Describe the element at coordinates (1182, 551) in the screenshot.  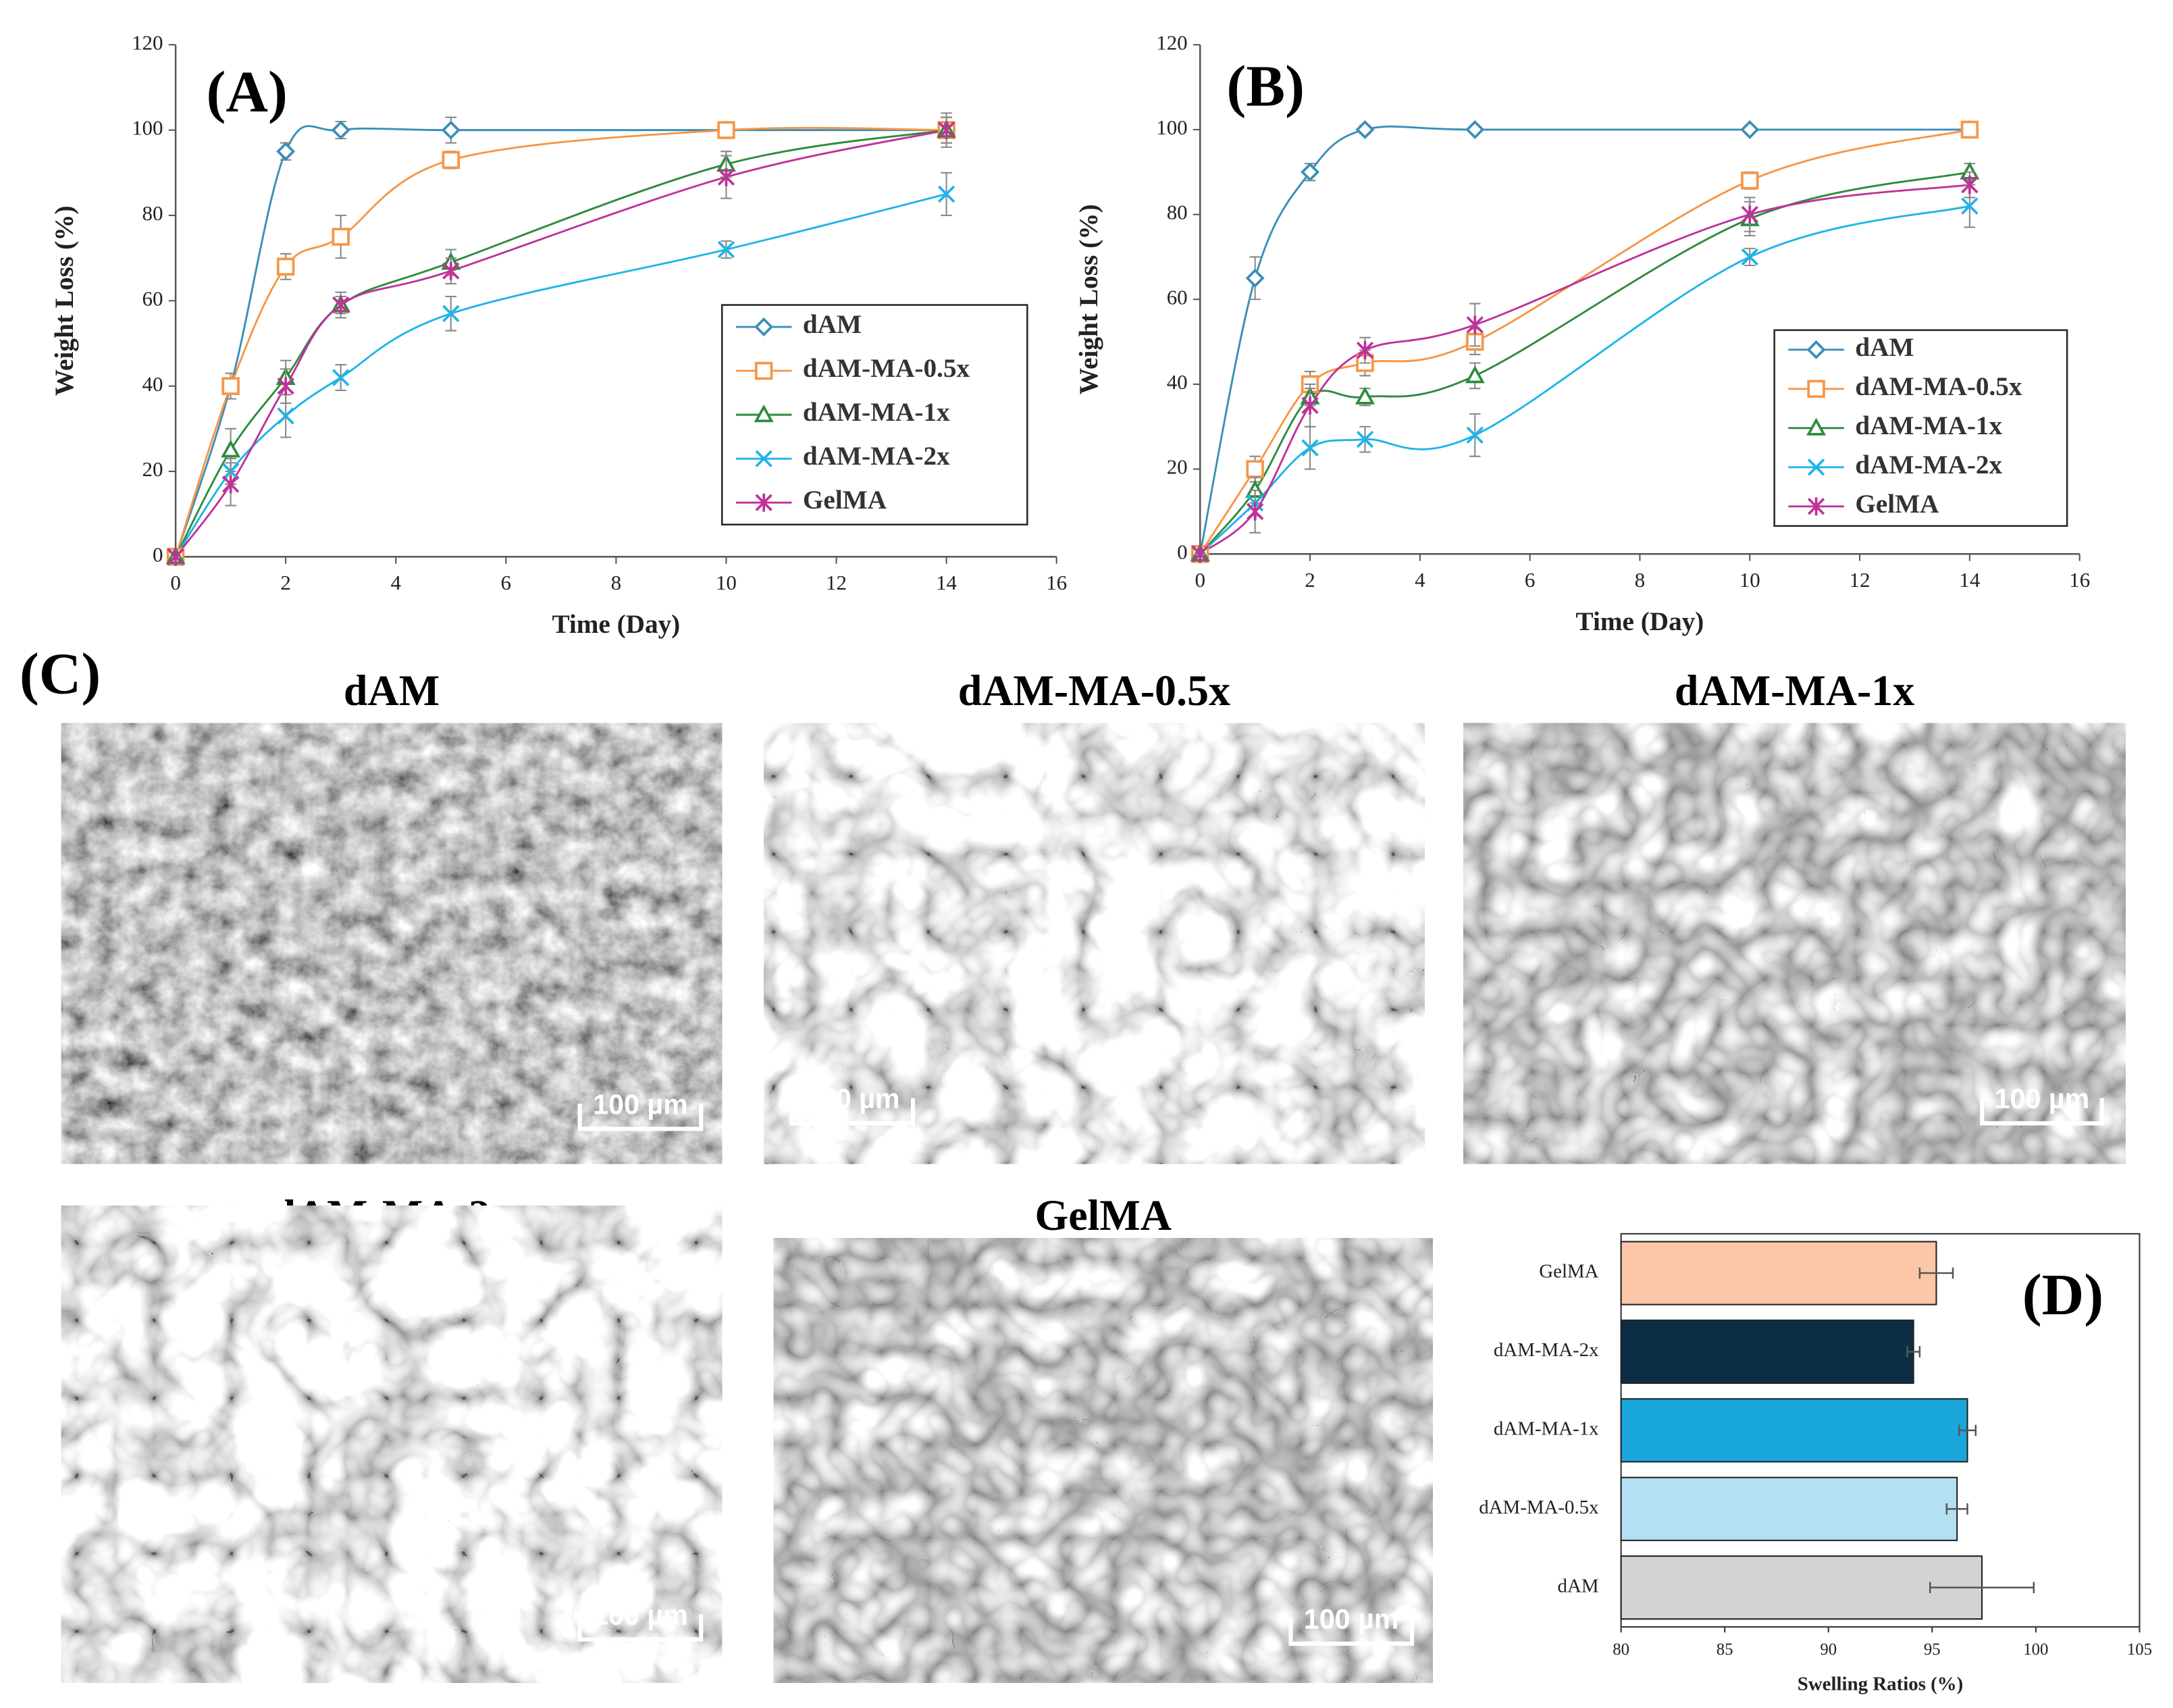
I see `y-tick-label: 0` at that location.